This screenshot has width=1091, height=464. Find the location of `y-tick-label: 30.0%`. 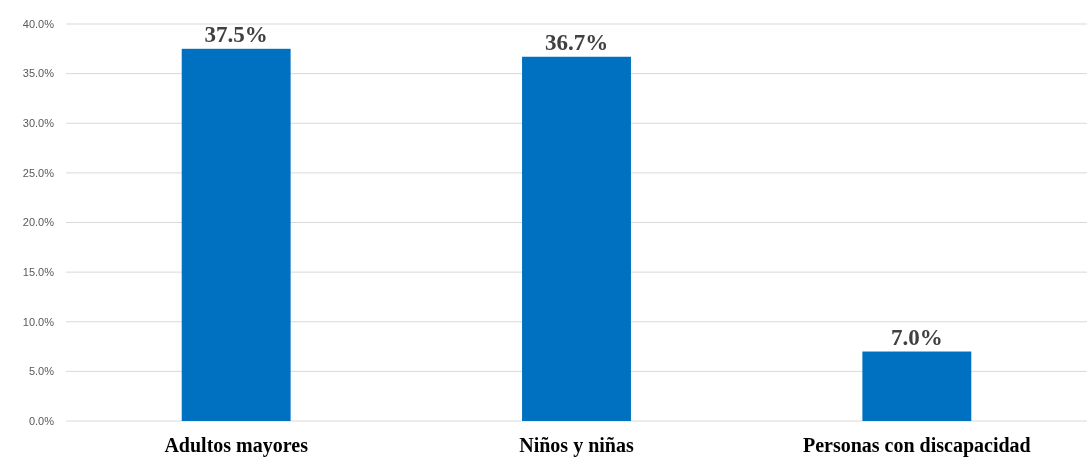

y-tick-label: 30.0% is located at coordinates (38, 123).